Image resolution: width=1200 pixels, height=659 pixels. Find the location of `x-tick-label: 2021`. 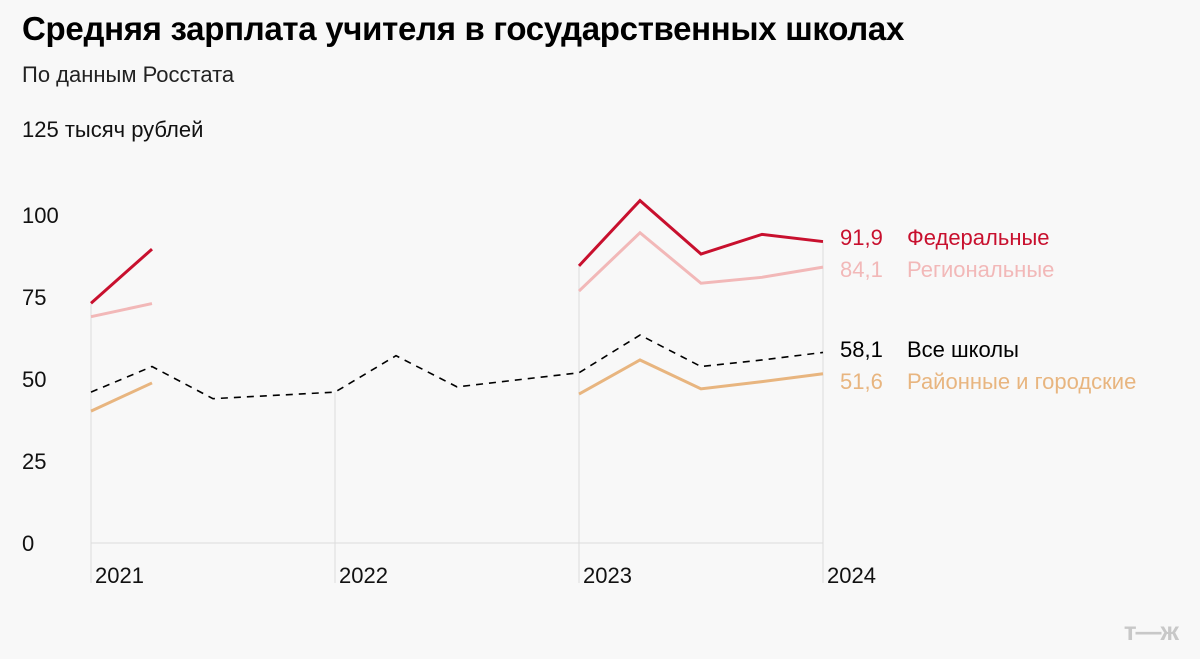

x-tick-label: 2021 is located at coordinates (119, 575).